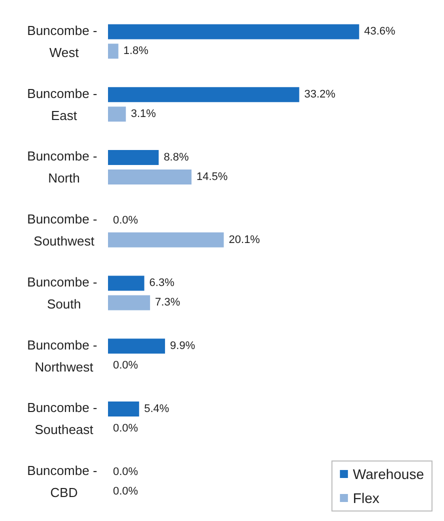  What do you see at coordinates (366, 498) in the screenshot?
I see `legend-label: Flex` at bounding box center [366, 498].